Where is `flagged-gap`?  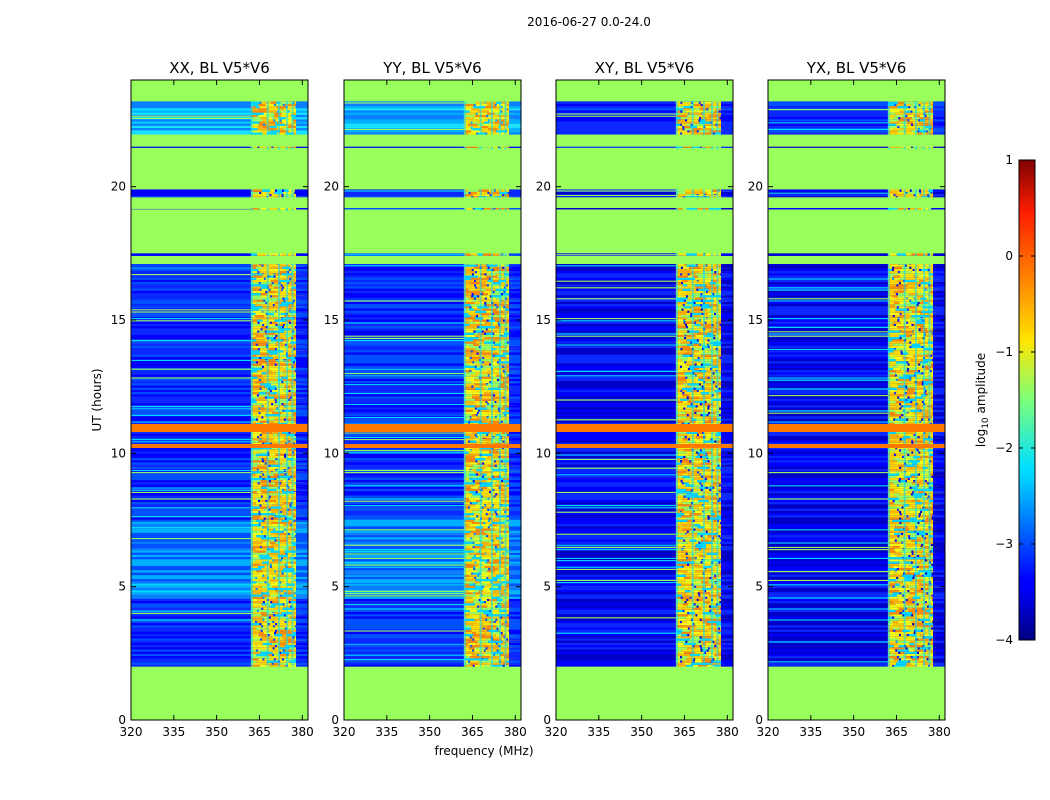
flagged-gap is located at coordinates (219, 136).